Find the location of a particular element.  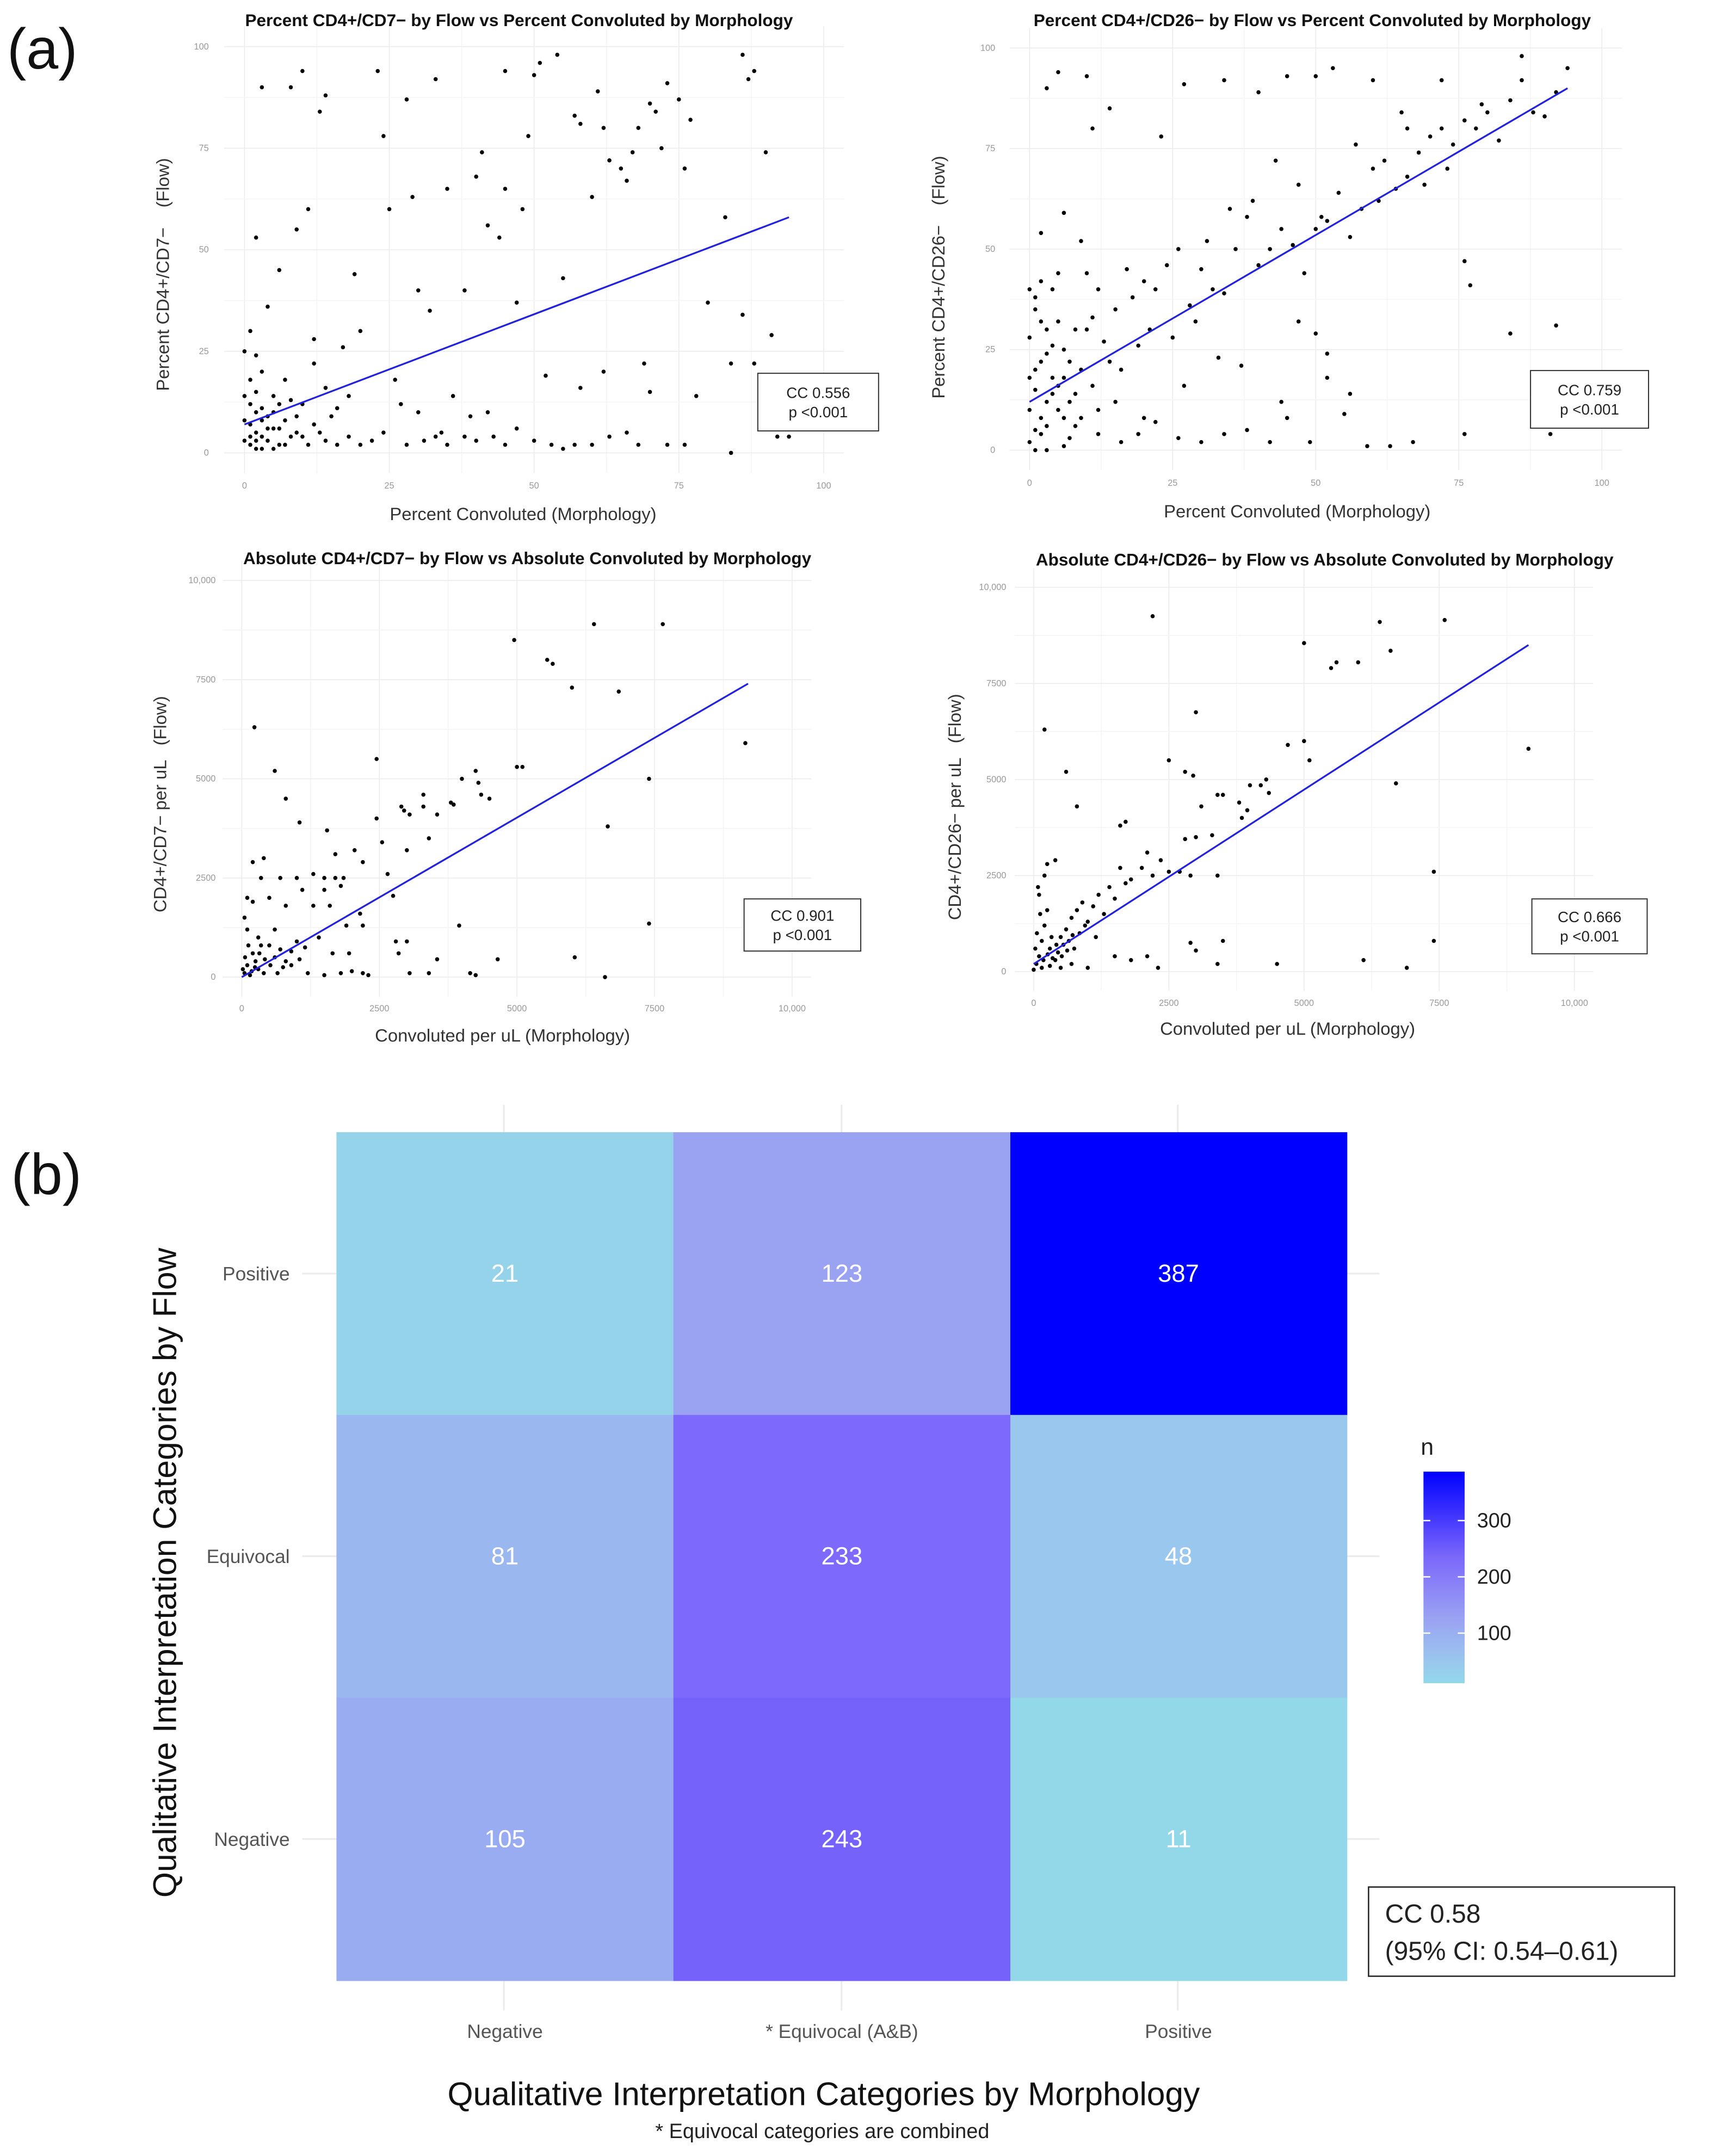

correlation-annotation: CC 0.901 p <0.001 is located at coordinates (802, 925).